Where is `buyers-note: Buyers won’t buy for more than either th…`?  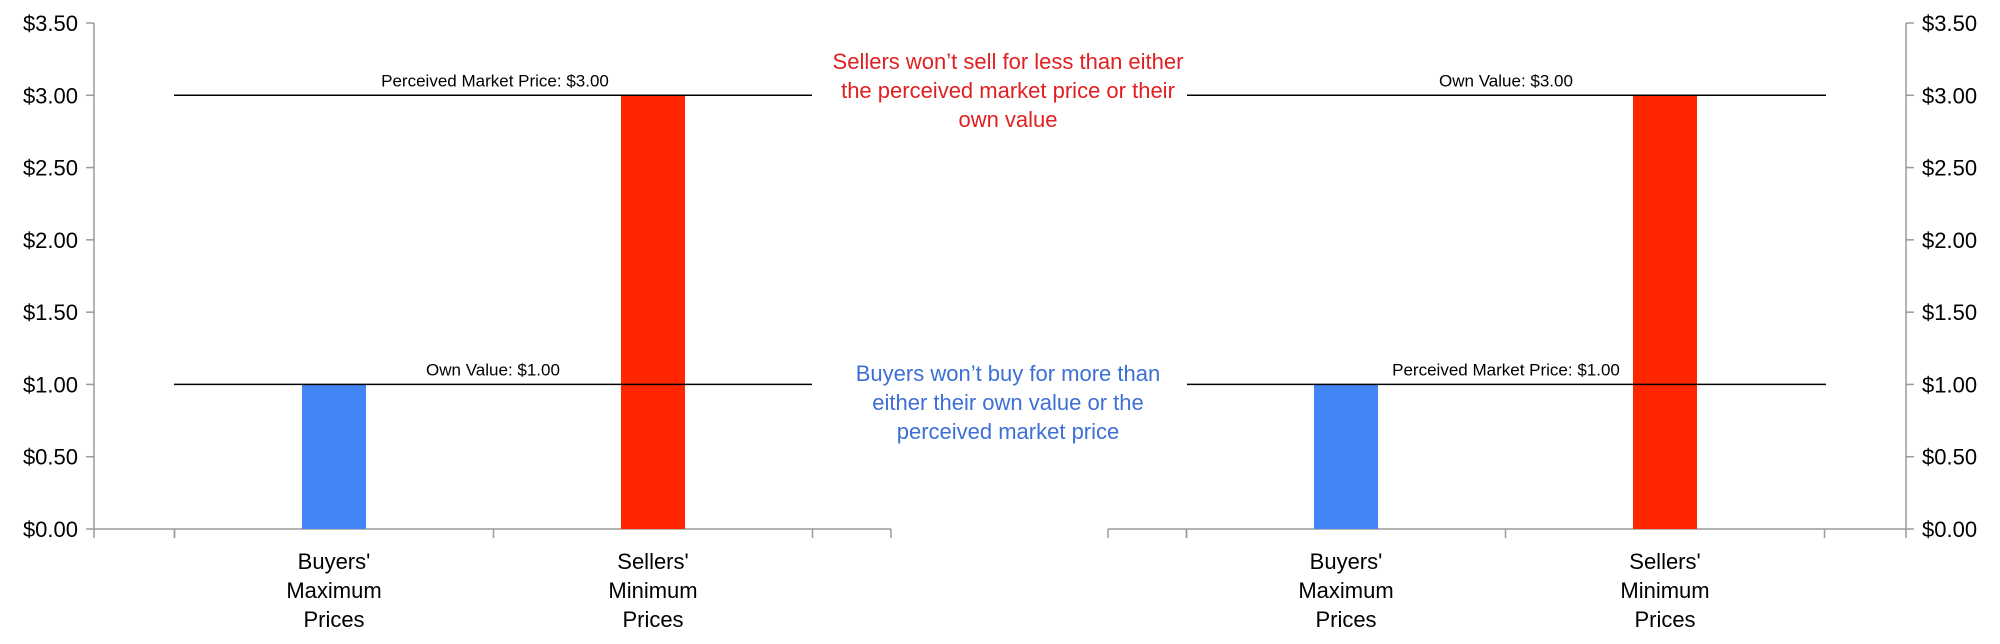 buyers-note: Buyers won’t buy for more than either th… is located at coordinates (1008, 402).